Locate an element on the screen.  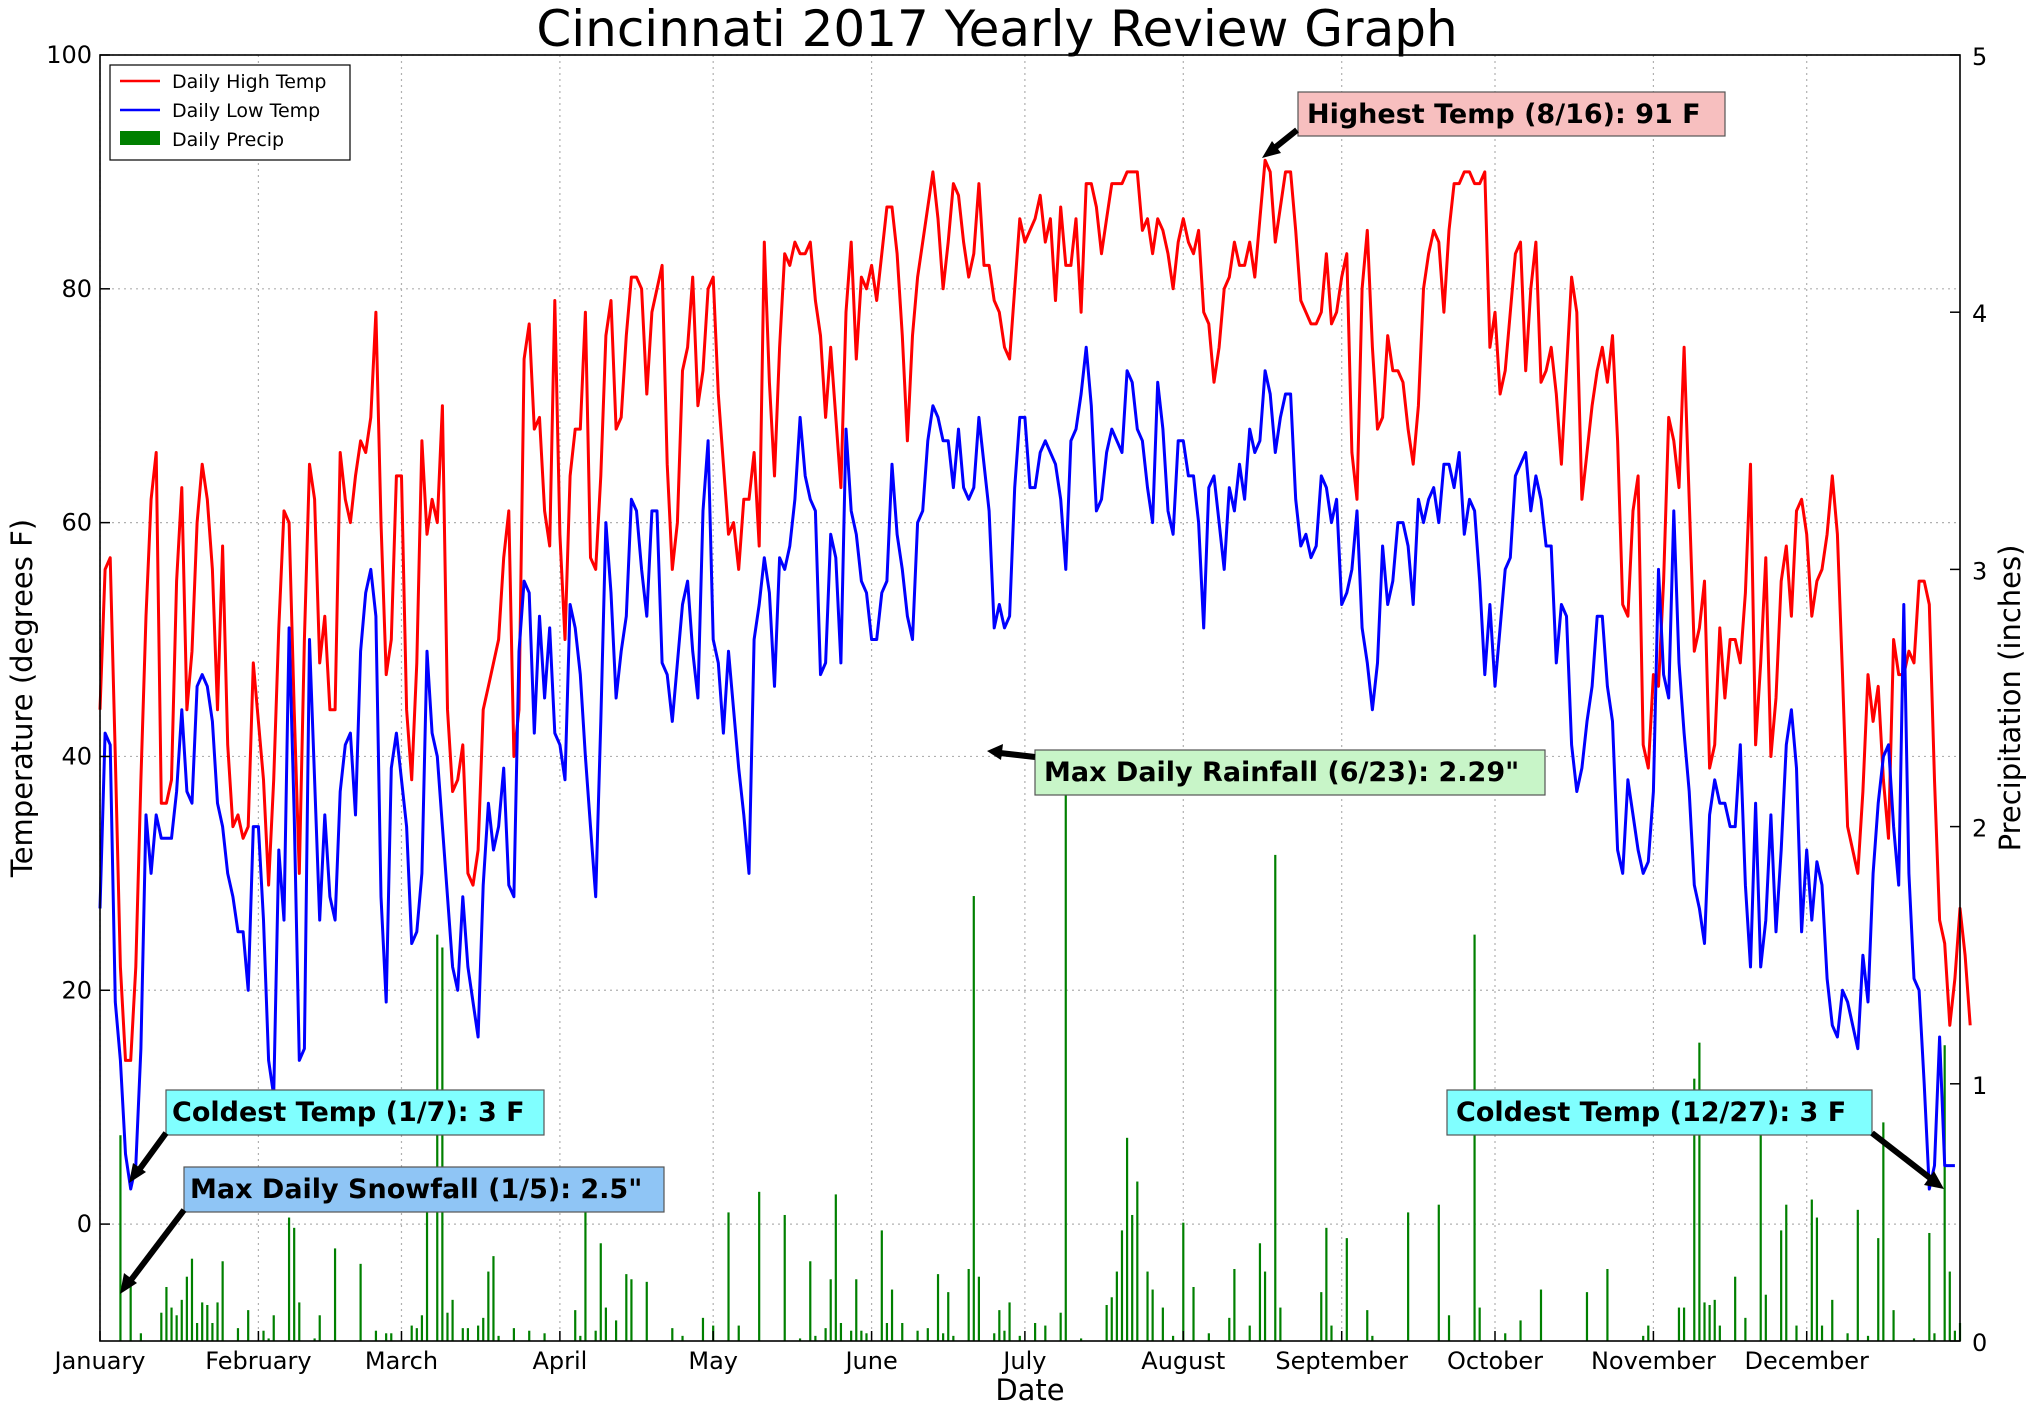
annotation-rainfall-arrow is located at coordinates (1017, 755).